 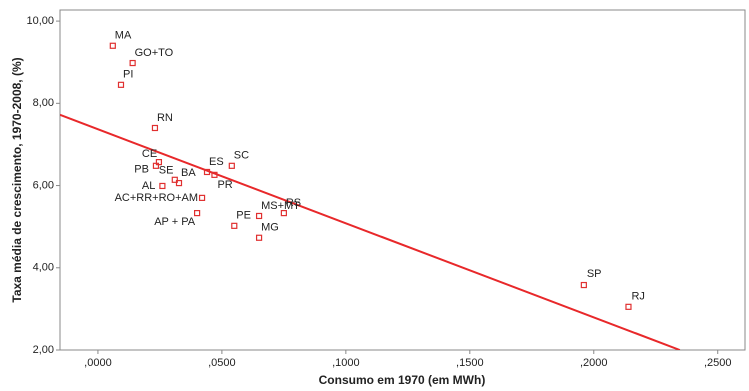 I want to click on point-label: PE, so click(x=243, y=216).